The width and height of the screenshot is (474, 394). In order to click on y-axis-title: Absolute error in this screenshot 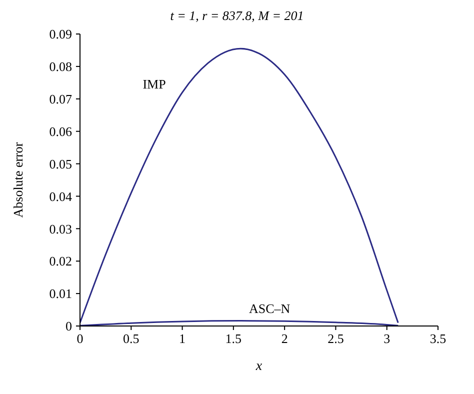, I will do `click(18, 180)`.